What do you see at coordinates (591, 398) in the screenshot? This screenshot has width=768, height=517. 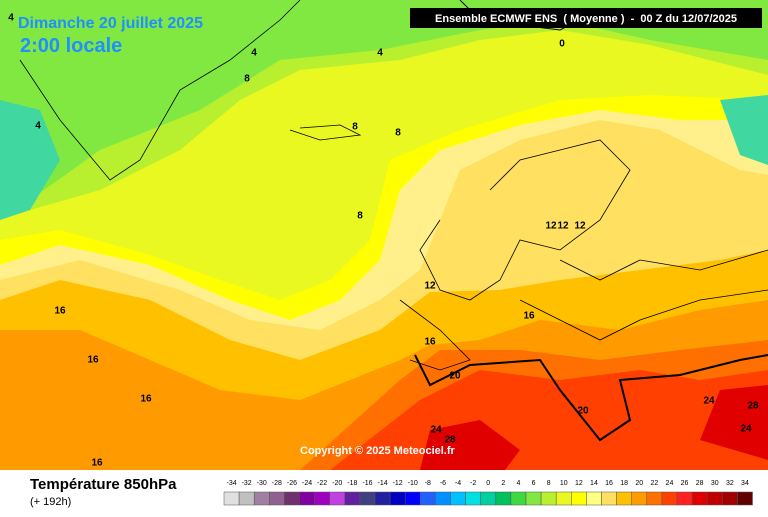 I see `contour-line` at bounding box center [591, 398].